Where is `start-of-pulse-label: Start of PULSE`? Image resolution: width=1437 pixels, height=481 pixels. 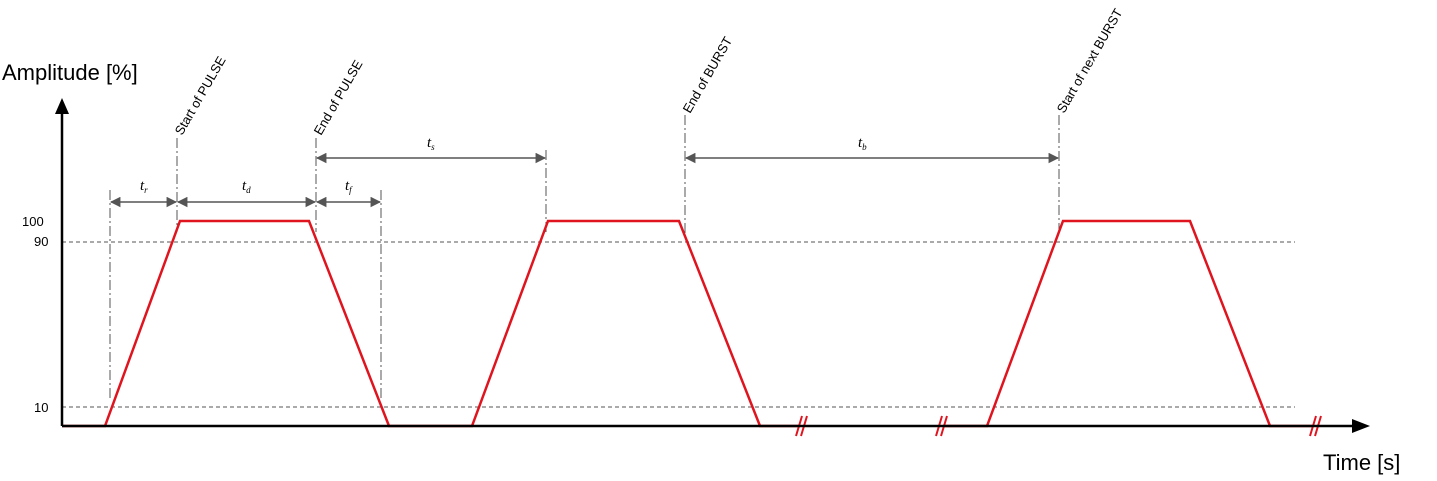 start-of-pulse-label: Start of PULSE is located at coordinates (200, 95).